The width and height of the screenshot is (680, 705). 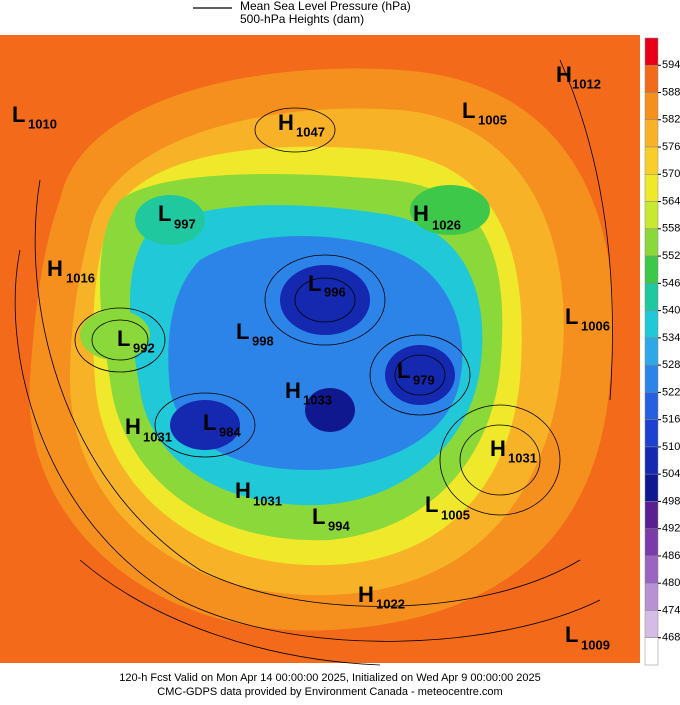 What do you see at coordinates (317, 399) in the screenshot?
I see `center-value: 1033` at bounding box center [317, 399].